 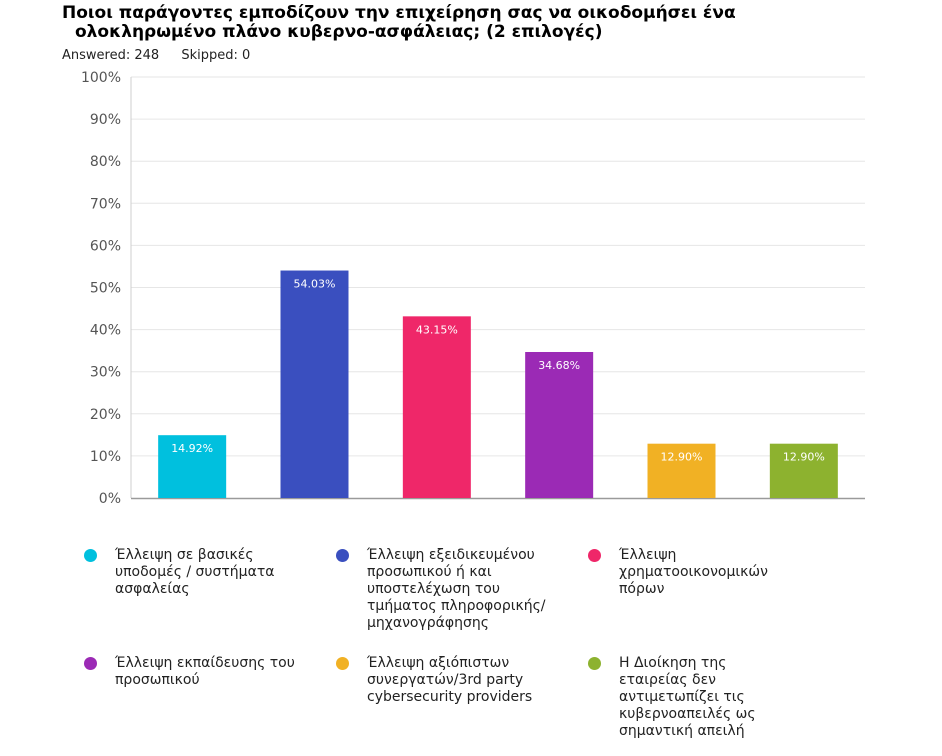 What do you see at coordinates (105, 415) in the screenshot?
I see `y-tick-label: 20%` at bounding box center [105, 415].